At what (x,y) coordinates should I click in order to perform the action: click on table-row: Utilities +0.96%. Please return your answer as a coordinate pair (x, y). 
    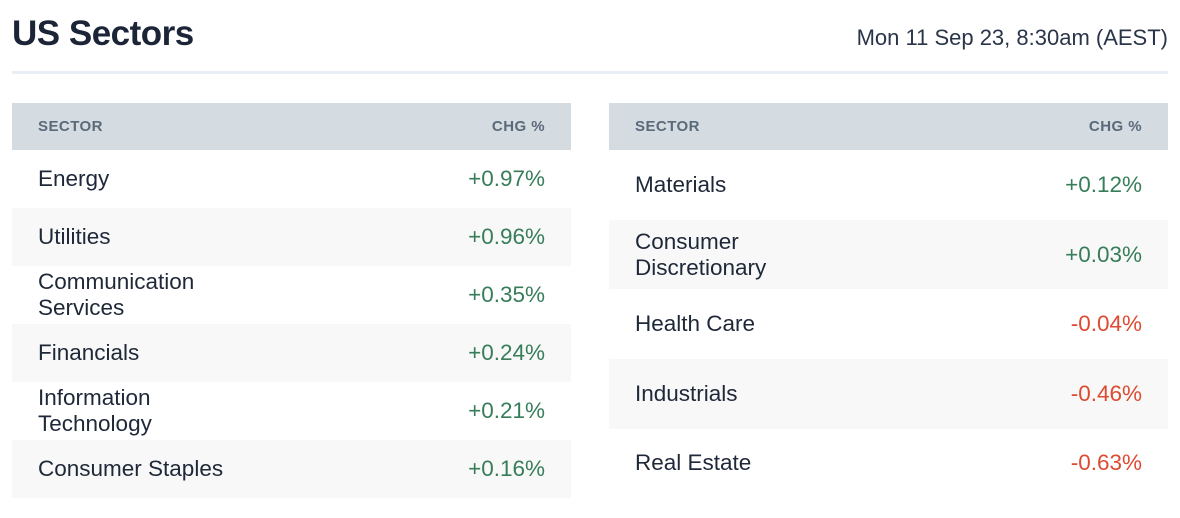
    Looking at the image, I should click on (291, 237).